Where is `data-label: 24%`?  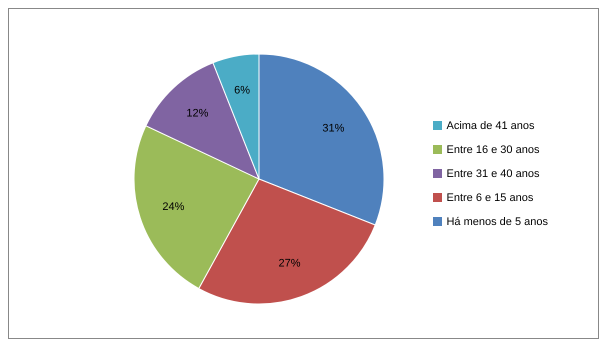
data-label: 24% is located at coordinates (173, 206).